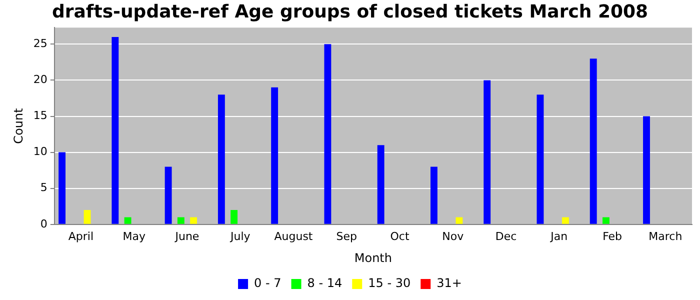 This screenshot has width=700, height=300. Describe the element at coordinates (612, 236) in the screenshot. I see `x-tick-label: Feb` at that location.